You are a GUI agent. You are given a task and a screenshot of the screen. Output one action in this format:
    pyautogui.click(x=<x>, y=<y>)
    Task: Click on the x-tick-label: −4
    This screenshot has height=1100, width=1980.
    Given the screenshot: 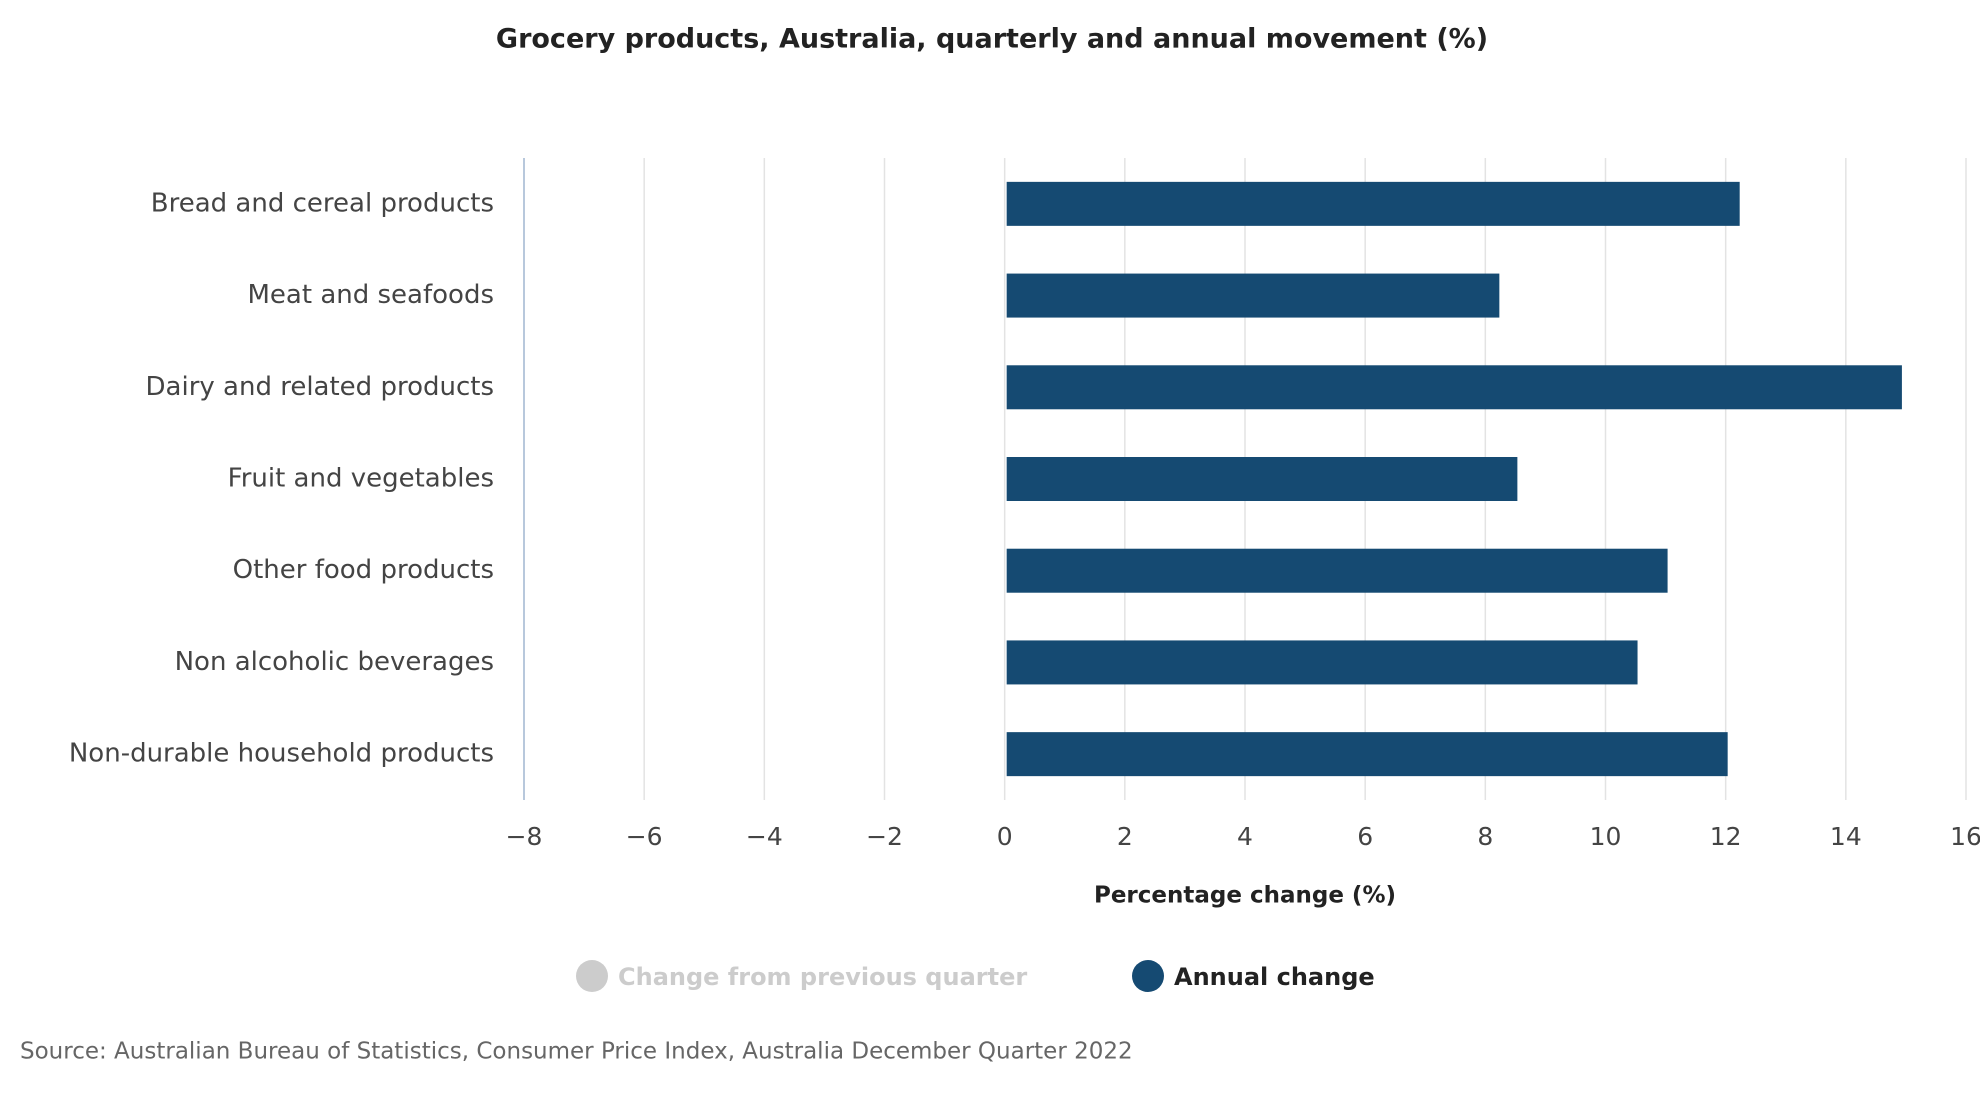 What is the action you would take?
    pyautogui.click(x=764, y=836)
    